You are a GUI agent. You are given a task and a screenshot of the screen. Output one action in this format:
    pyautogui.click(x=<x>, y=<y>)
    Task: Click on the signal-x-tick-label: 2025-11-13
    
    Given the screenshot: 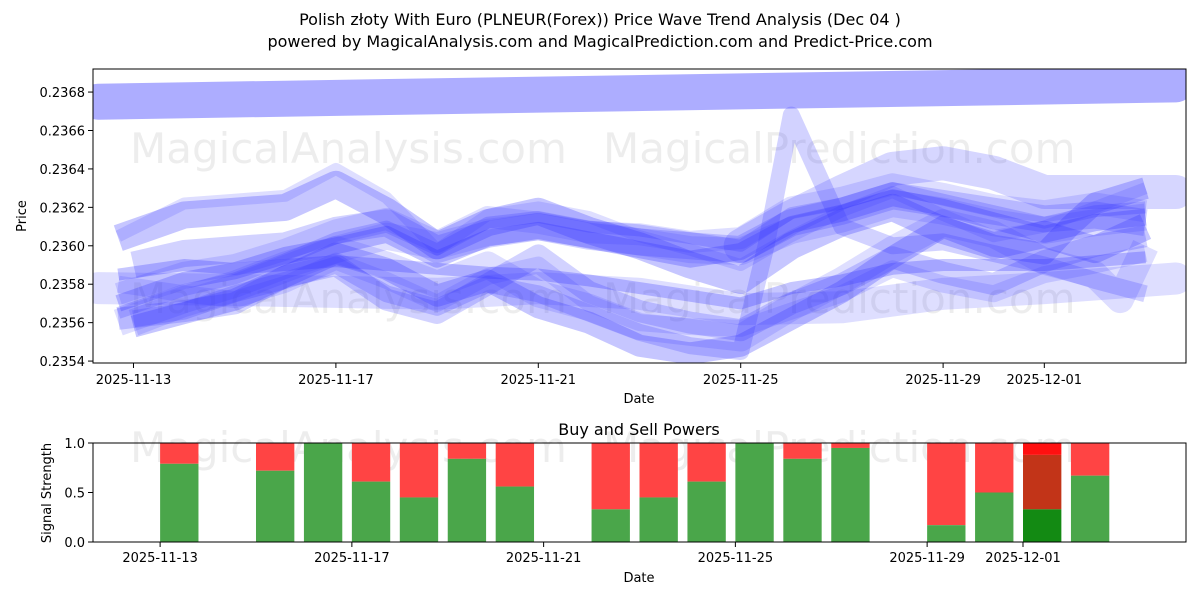 What is the action you would take?
    pyautogui.click(x=160, y=558)
    